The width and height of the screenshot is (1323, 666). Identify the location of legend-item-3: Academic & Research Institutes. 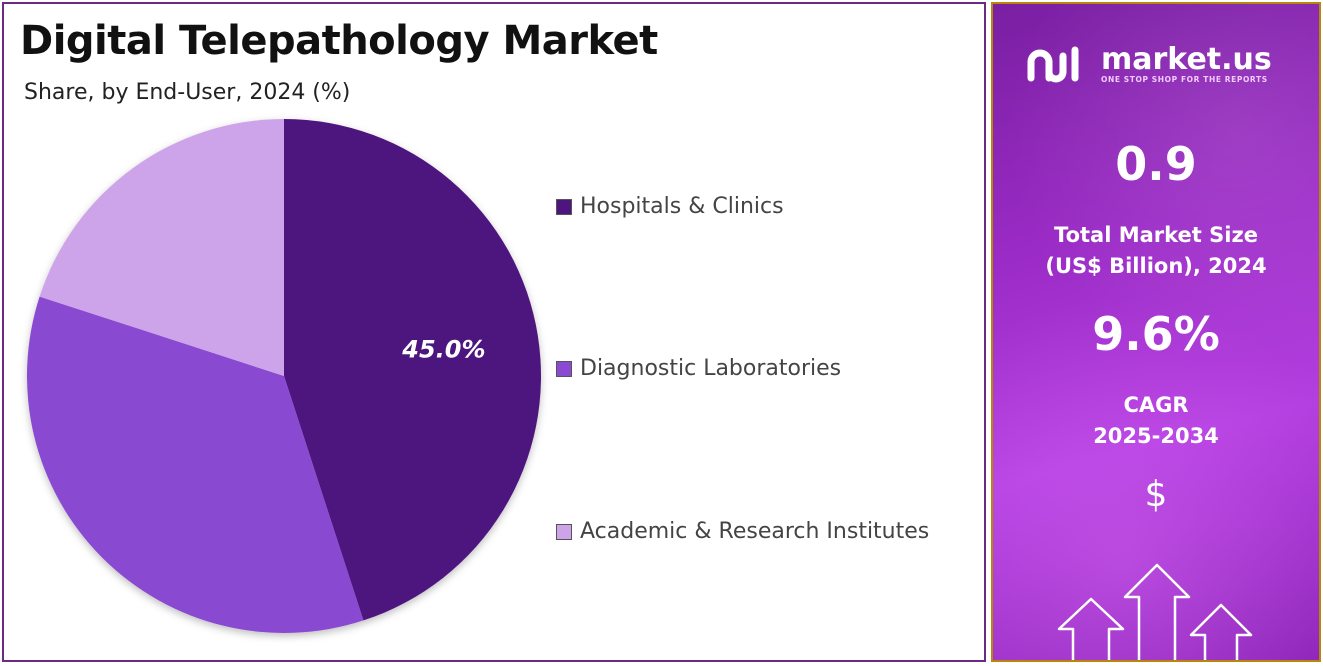
(742, 531).